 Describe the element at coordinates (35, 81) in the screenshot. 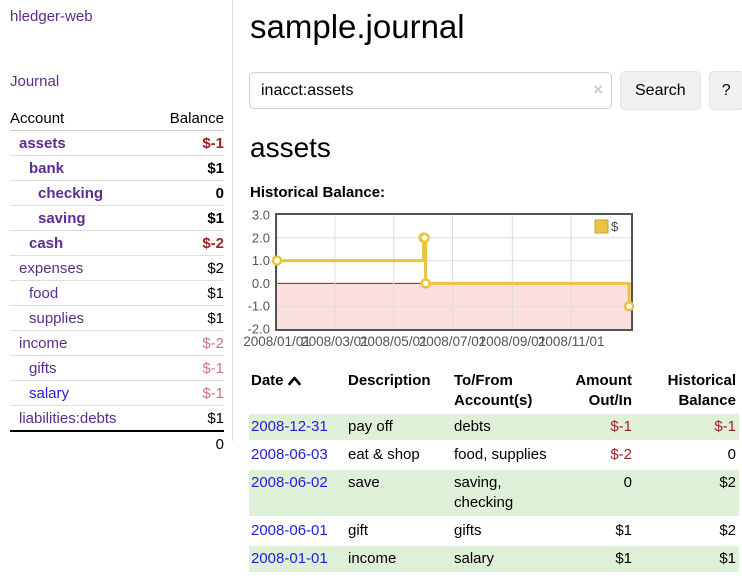

I see `sidebar-item-journal: Journal` at that location.